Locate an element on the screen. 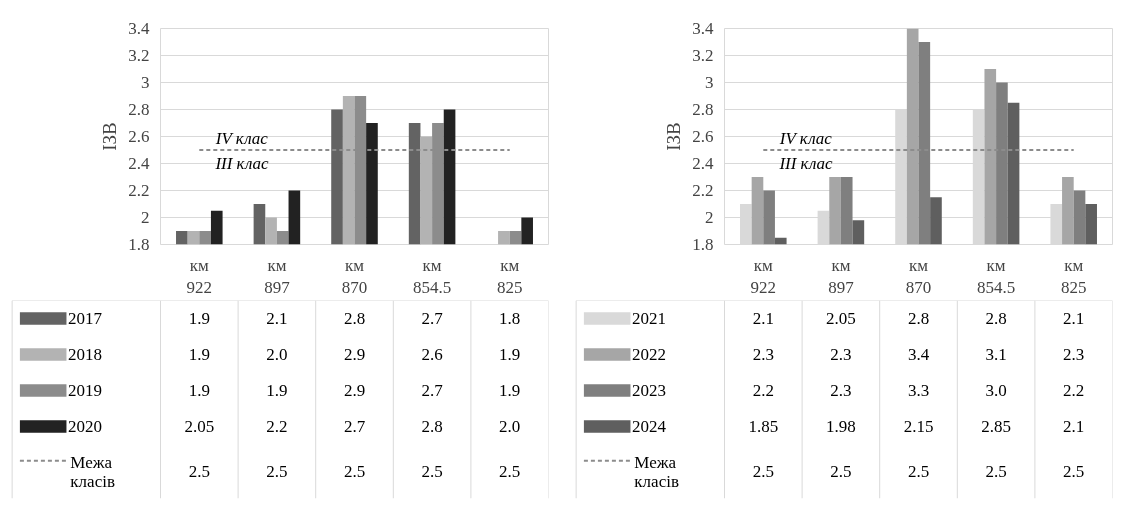 This screenshot has height=527, width=1129. legend-label: 2018 is located at coordinates (85, 354).